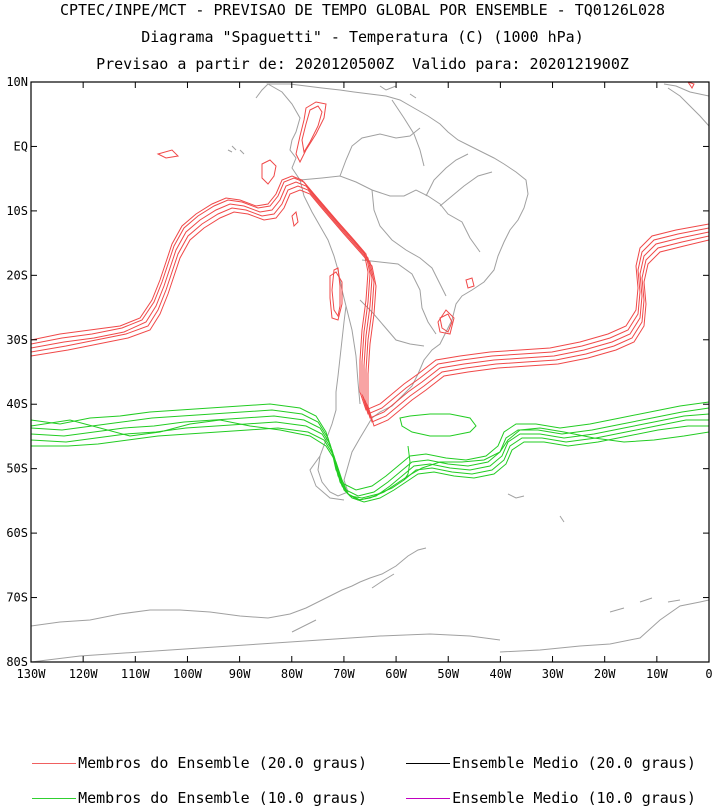 This screenshot has width=725, height=807. What do you see at coordinates (17, 340) in the screenshot?
I see `lat-label-30s: 30S` at bounding box center [17, 340].